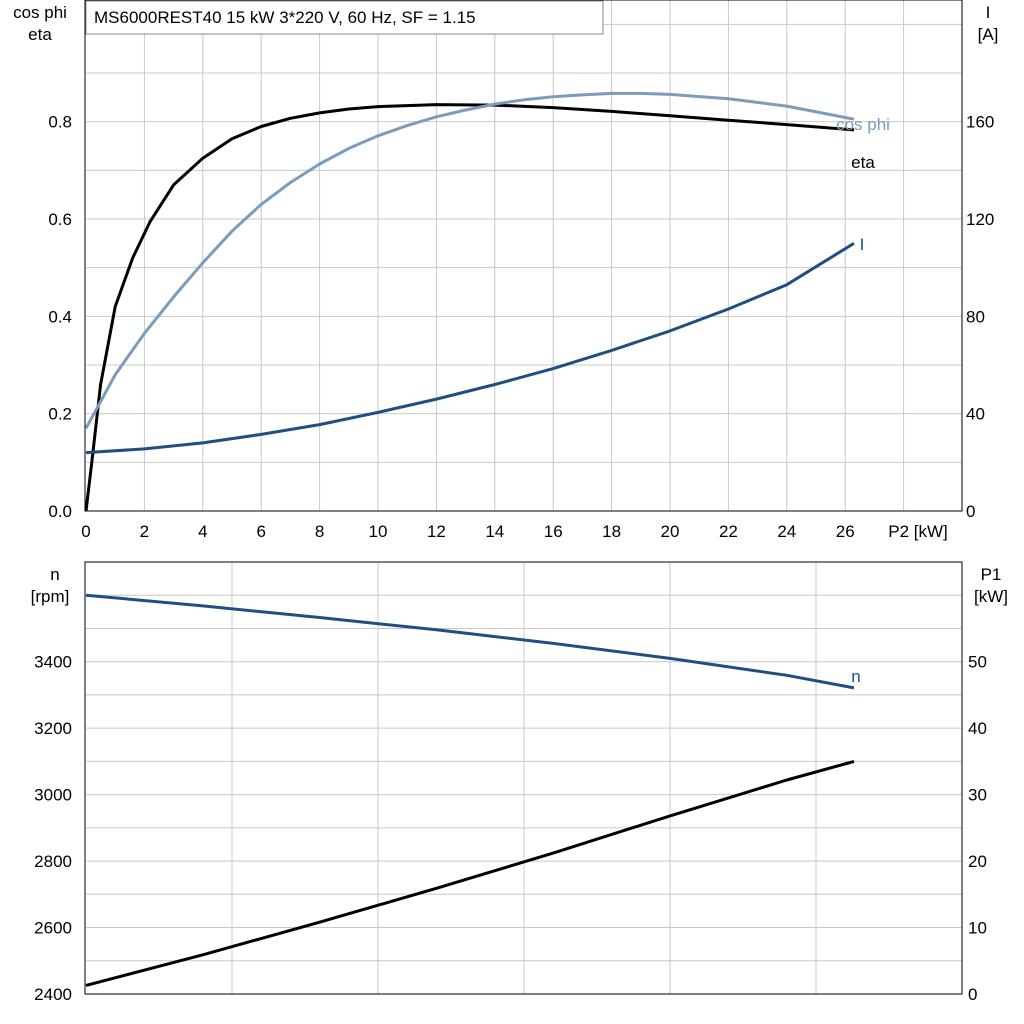  Describe the element at coordinates (991, 574) in the screenshot. I see `bottom-right-axis-title-line1: P1` at that location.